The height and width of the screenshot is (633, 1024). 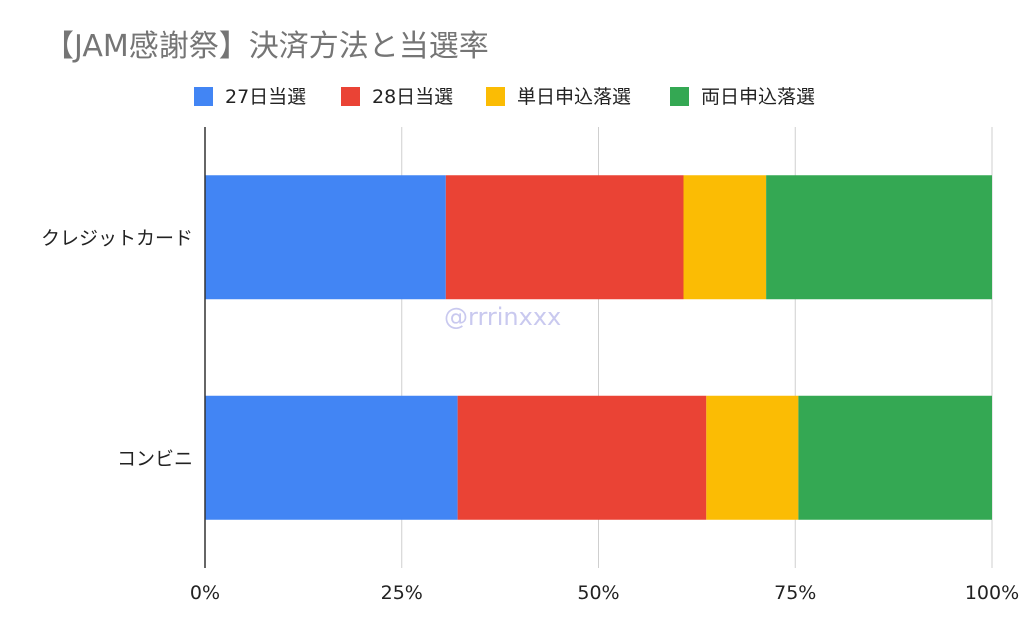 I want to click on x-tick-labels: 0% 25% 50% 75% 100%, so click(x=604, y=593).